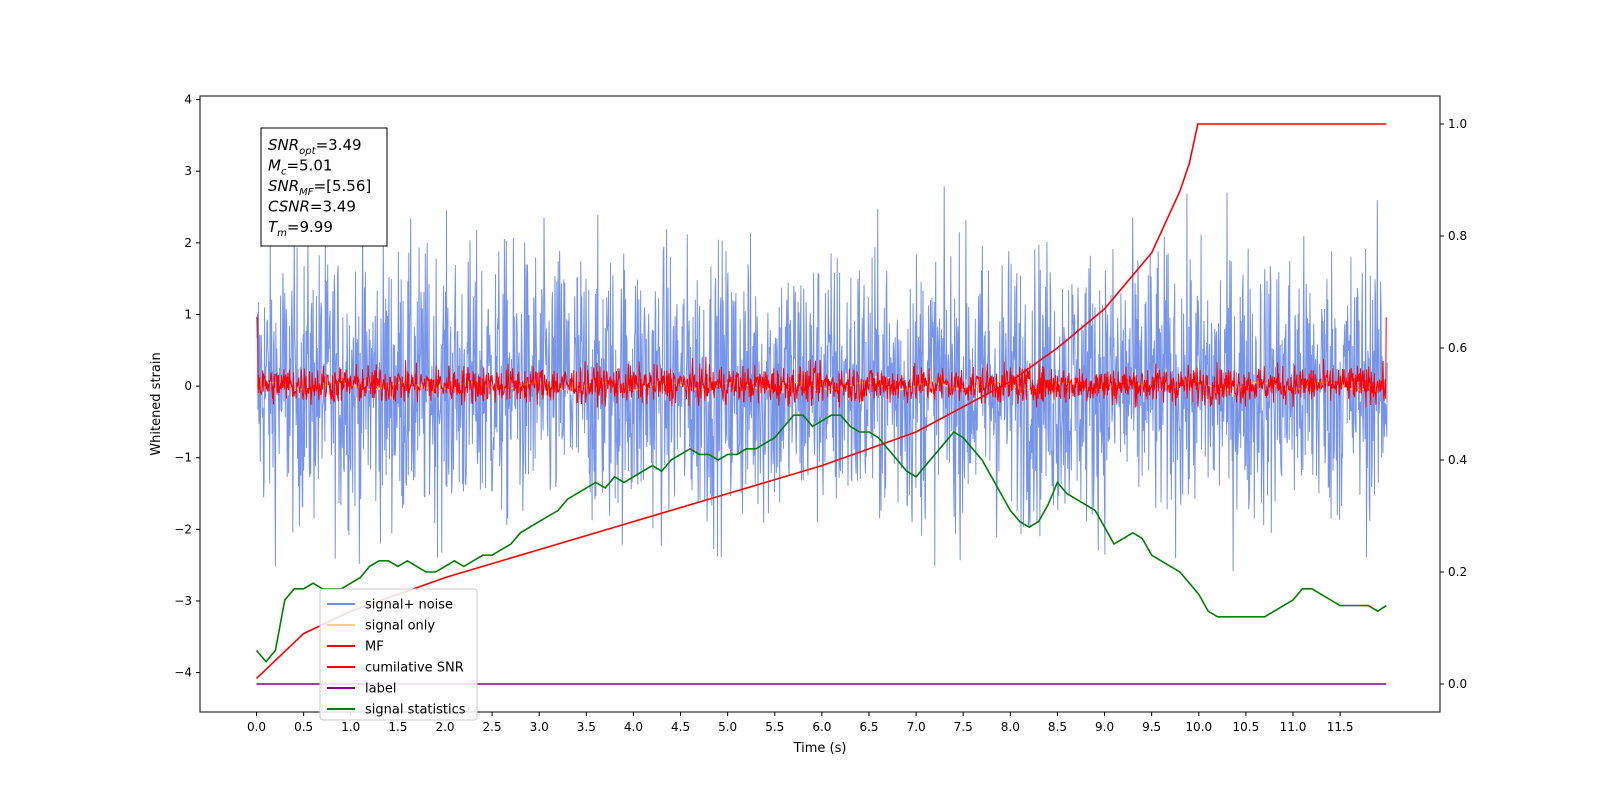 The image size is (1600, 804). What do you see at coordinates (256, 727) in the screenshot?
I see `x-tick-label: 0.0` at bounding box center [256, 727].